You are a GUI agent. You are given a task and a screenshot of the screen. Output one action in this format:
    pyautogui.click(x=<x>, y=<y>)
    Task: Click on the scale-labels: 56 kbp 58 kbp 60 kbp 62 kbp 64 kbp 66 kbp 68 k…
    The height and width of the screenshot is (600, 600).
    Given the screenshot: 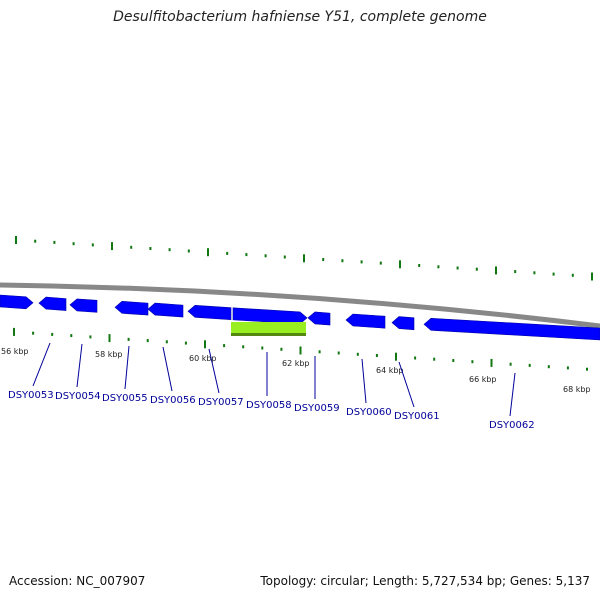 What is the action you would take?
    pyautogui.click(x=296, y=370)
    